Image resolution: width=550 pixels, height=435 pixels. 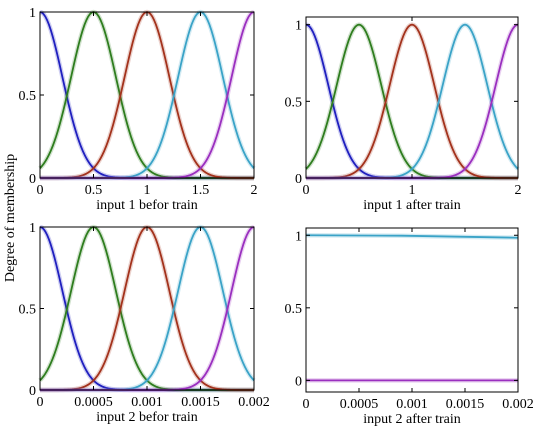 I want to click on x-axis-label: input 2 befor train, so click(x=146, y=417).